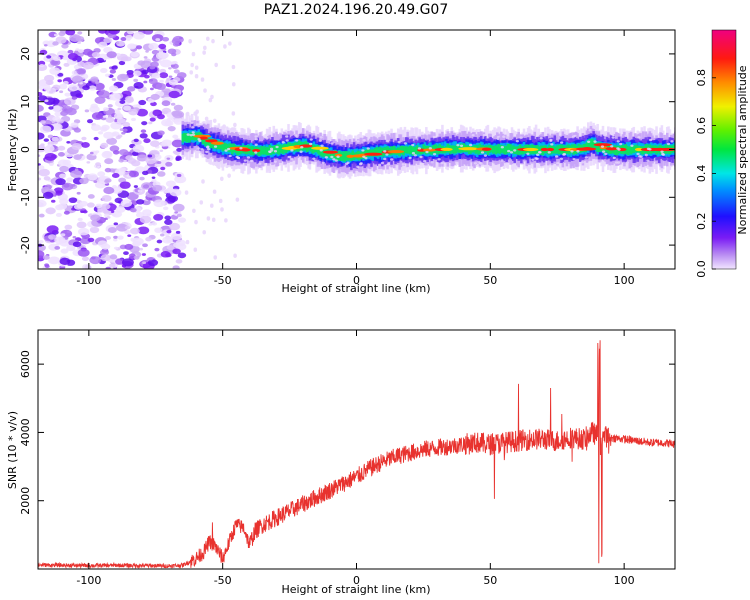  What do you see at coordinates (490, 580) in the screenshot?
I see `x-tick-label: 50` at bounding box center [490, 580].